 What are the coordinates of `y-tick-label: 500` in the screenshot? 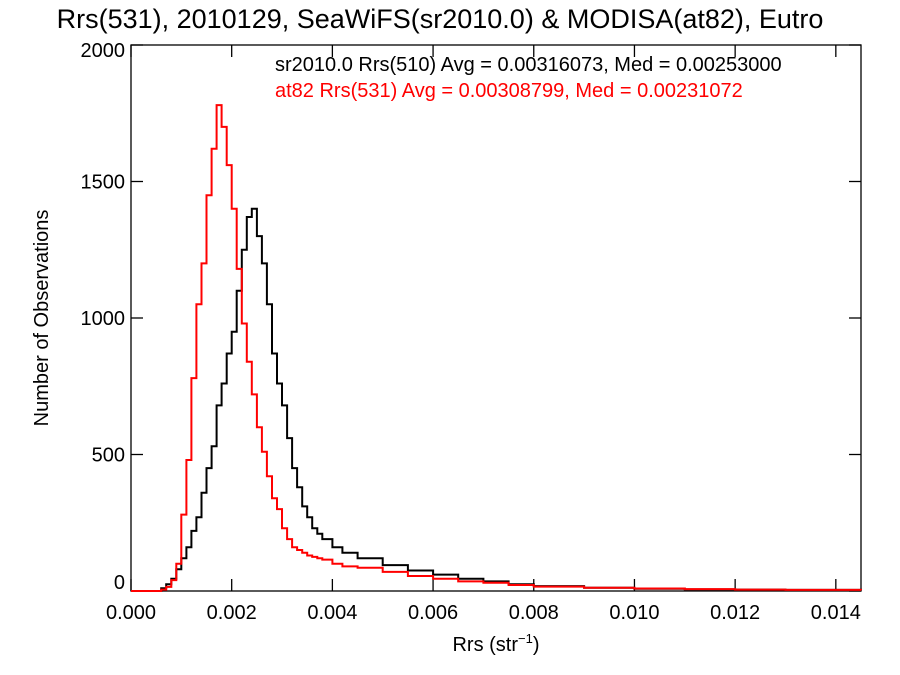 It's located at (108, 456).